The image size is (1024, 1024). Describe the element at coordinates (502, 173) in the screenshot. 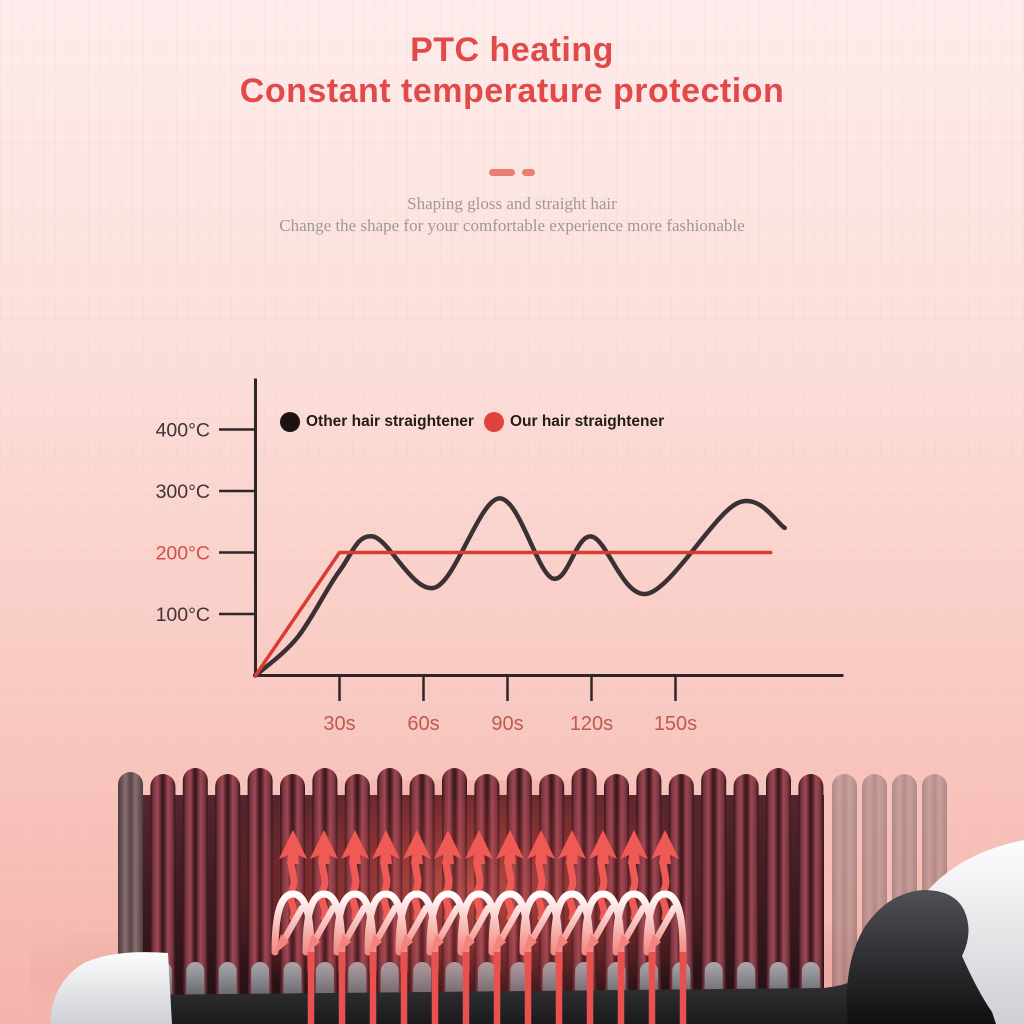

I see `divider-dash-long` at that location.